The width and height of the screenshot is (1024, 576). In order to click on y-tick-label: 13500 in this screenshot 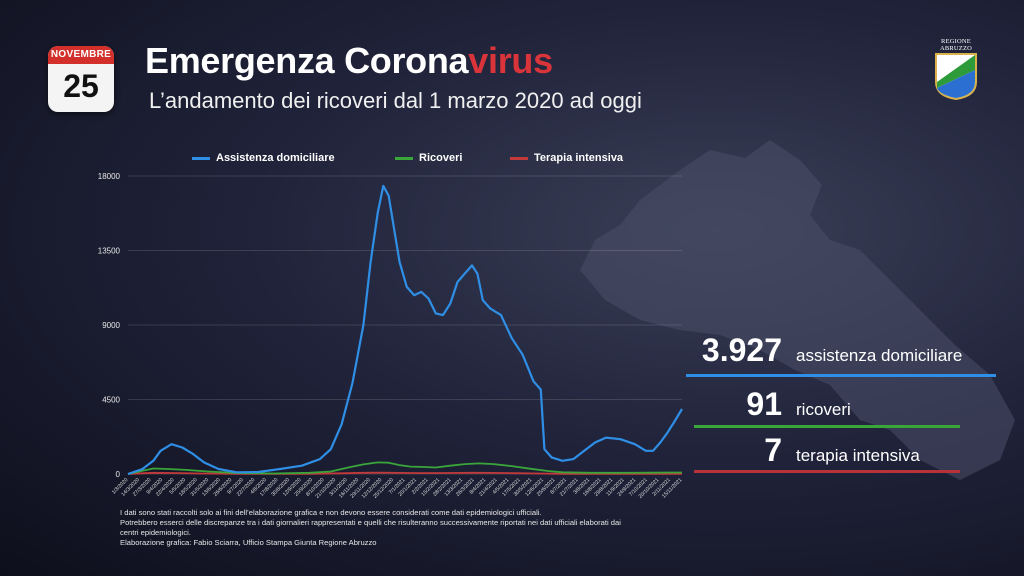, I will do `click(109, 251)`.